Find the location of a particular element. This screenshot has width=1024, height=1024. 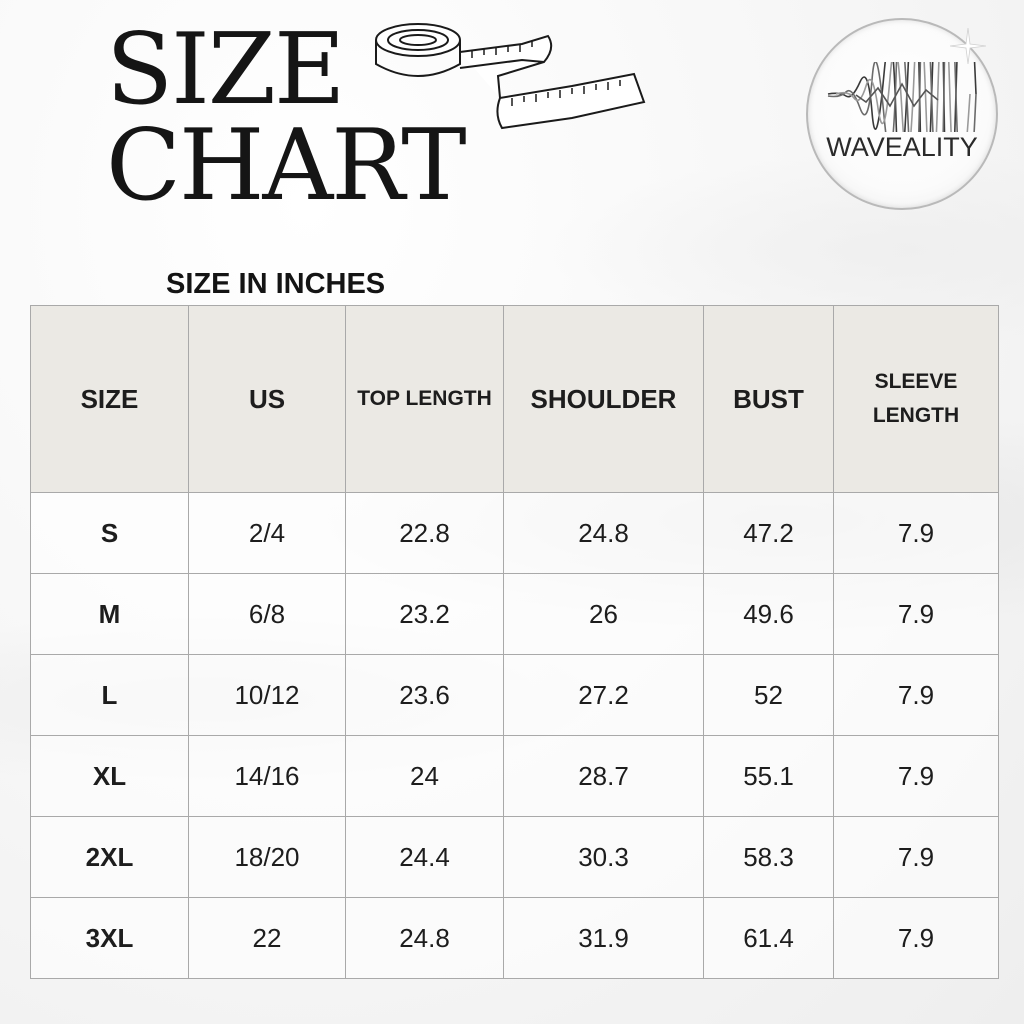

header-sleeve-line1: SLEEVE is located at coordinates (916, 381).